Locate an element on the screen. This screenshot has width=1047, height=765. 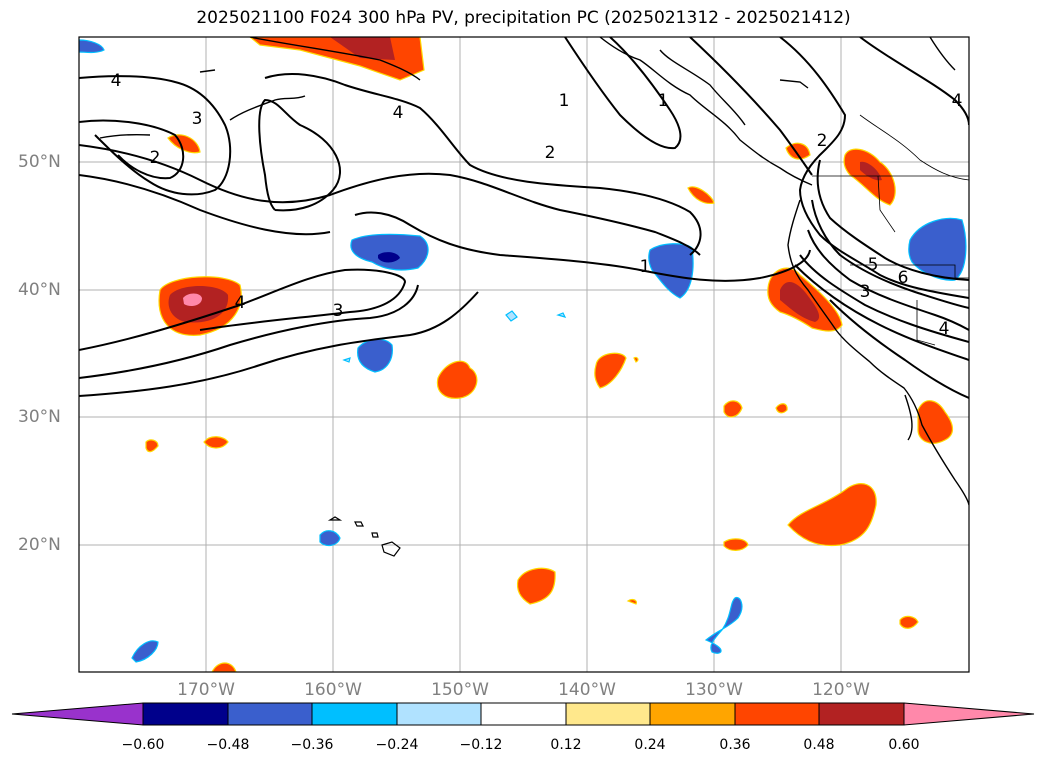
lat-label: 50°N is located at coordinates (39, 162).